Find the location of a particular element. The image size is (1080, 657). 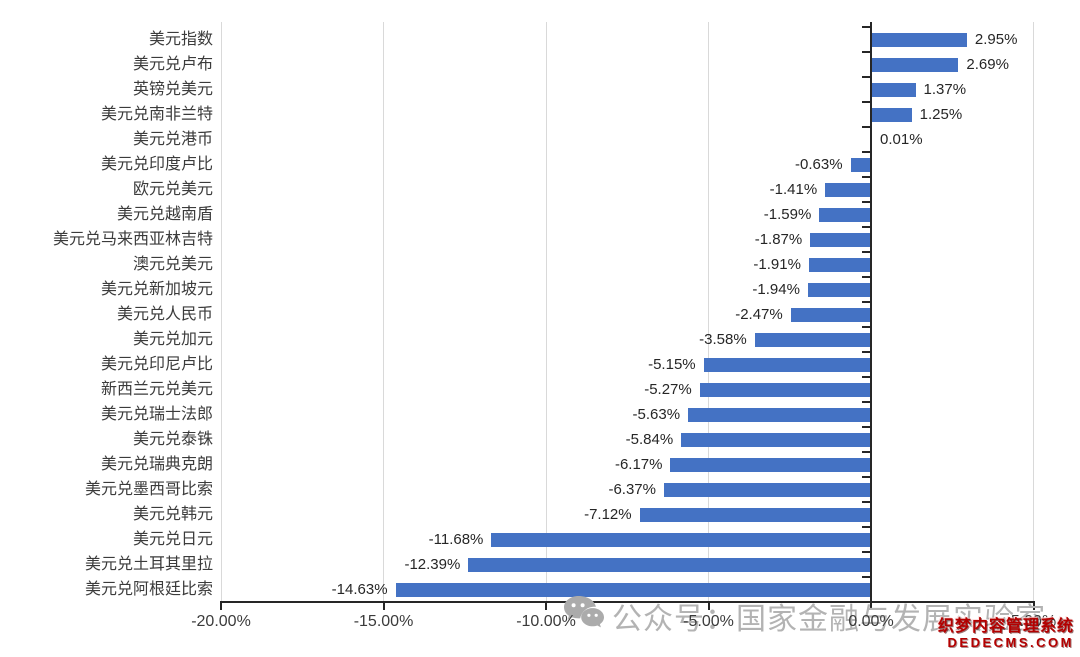

value-label: -5.84% is located at coordinates (649, 439).